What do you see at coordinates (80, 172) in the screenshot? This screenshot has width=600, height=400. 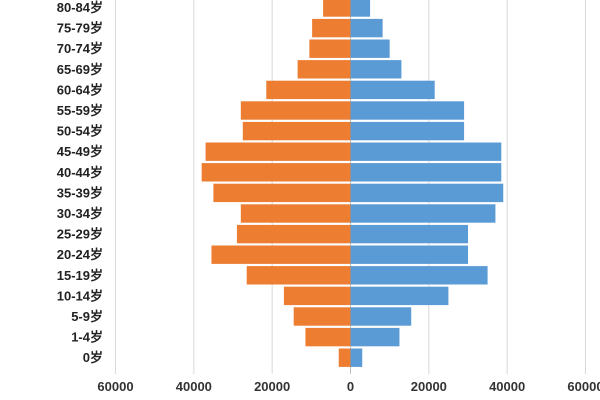 I see `category-label: 40-44岁` at bounding box center [80, 172].